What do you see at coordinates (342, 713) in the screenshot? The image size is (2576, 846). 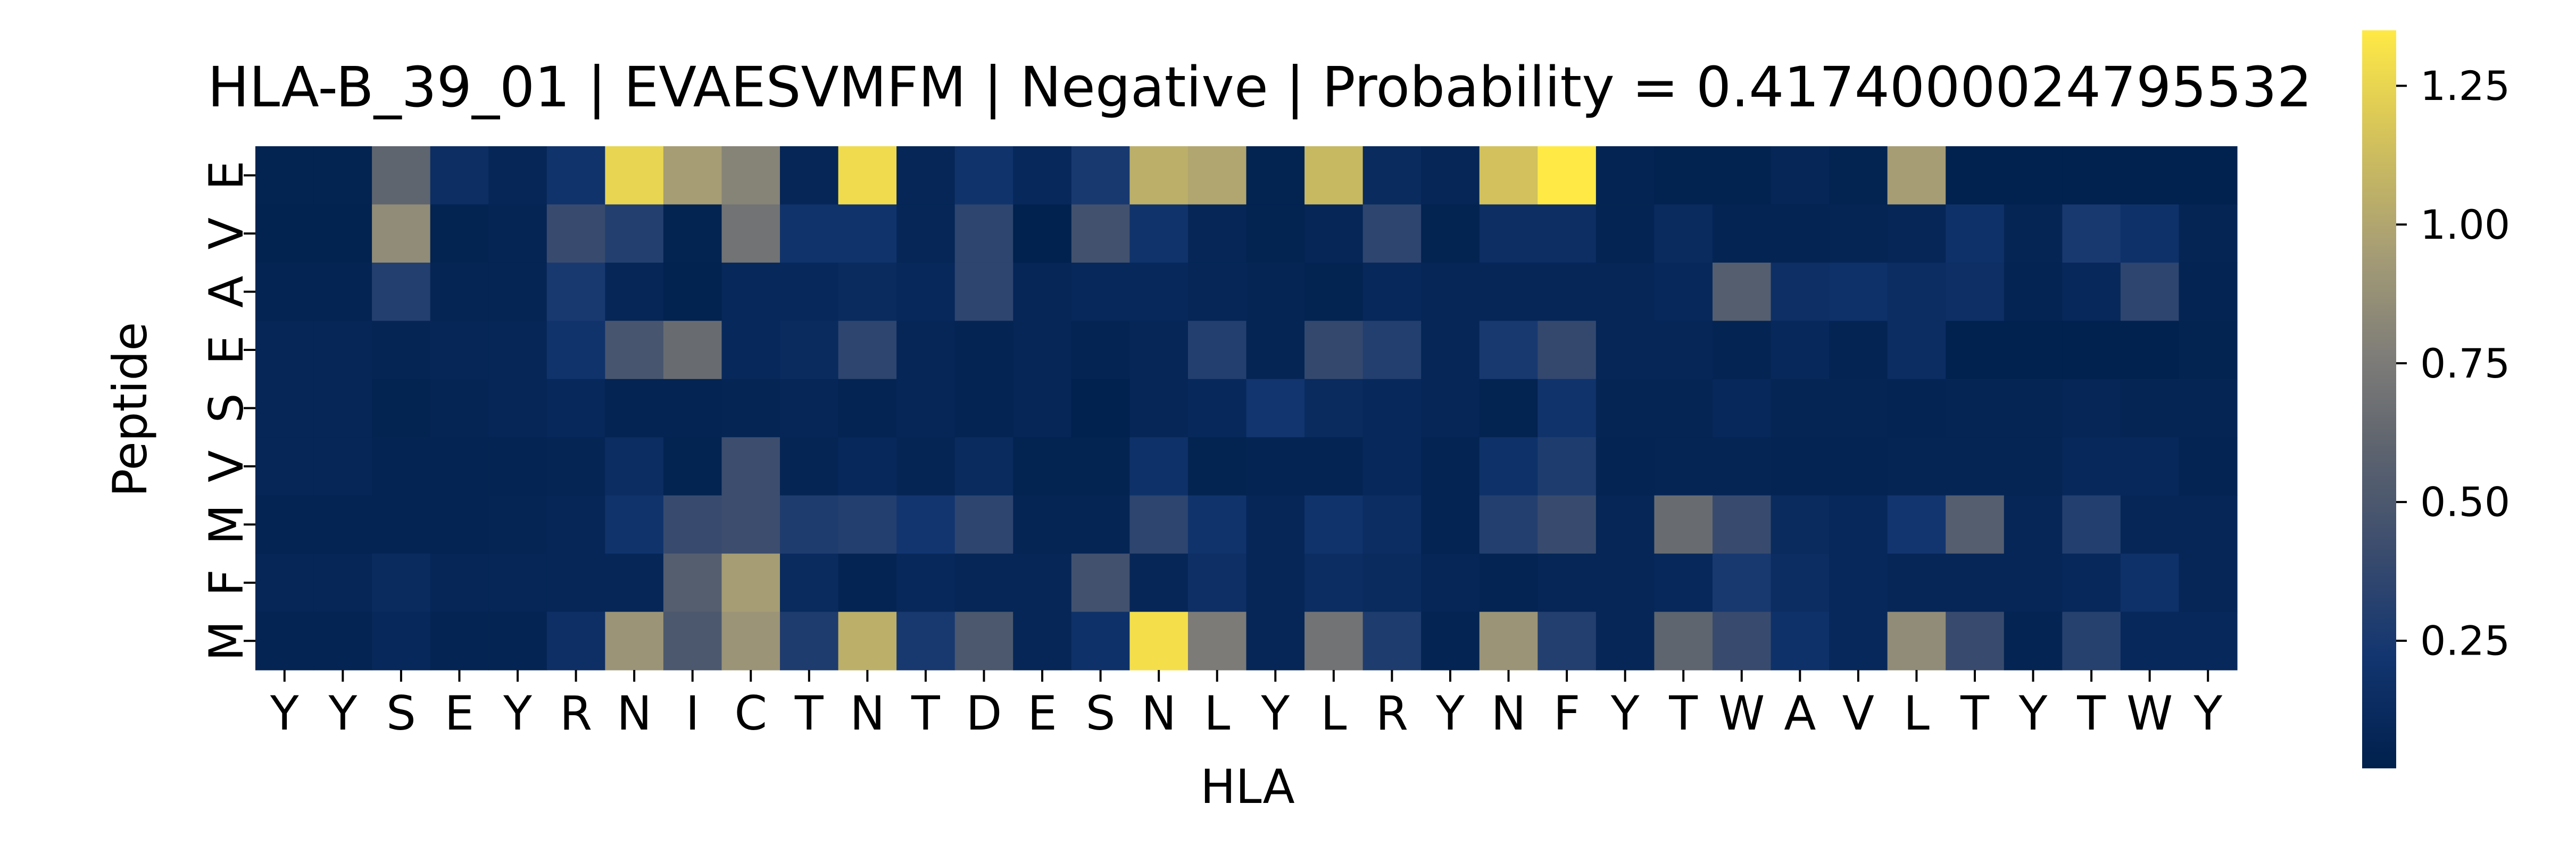 I see `x-tick-label: Y` at bounding box center [342, 713].